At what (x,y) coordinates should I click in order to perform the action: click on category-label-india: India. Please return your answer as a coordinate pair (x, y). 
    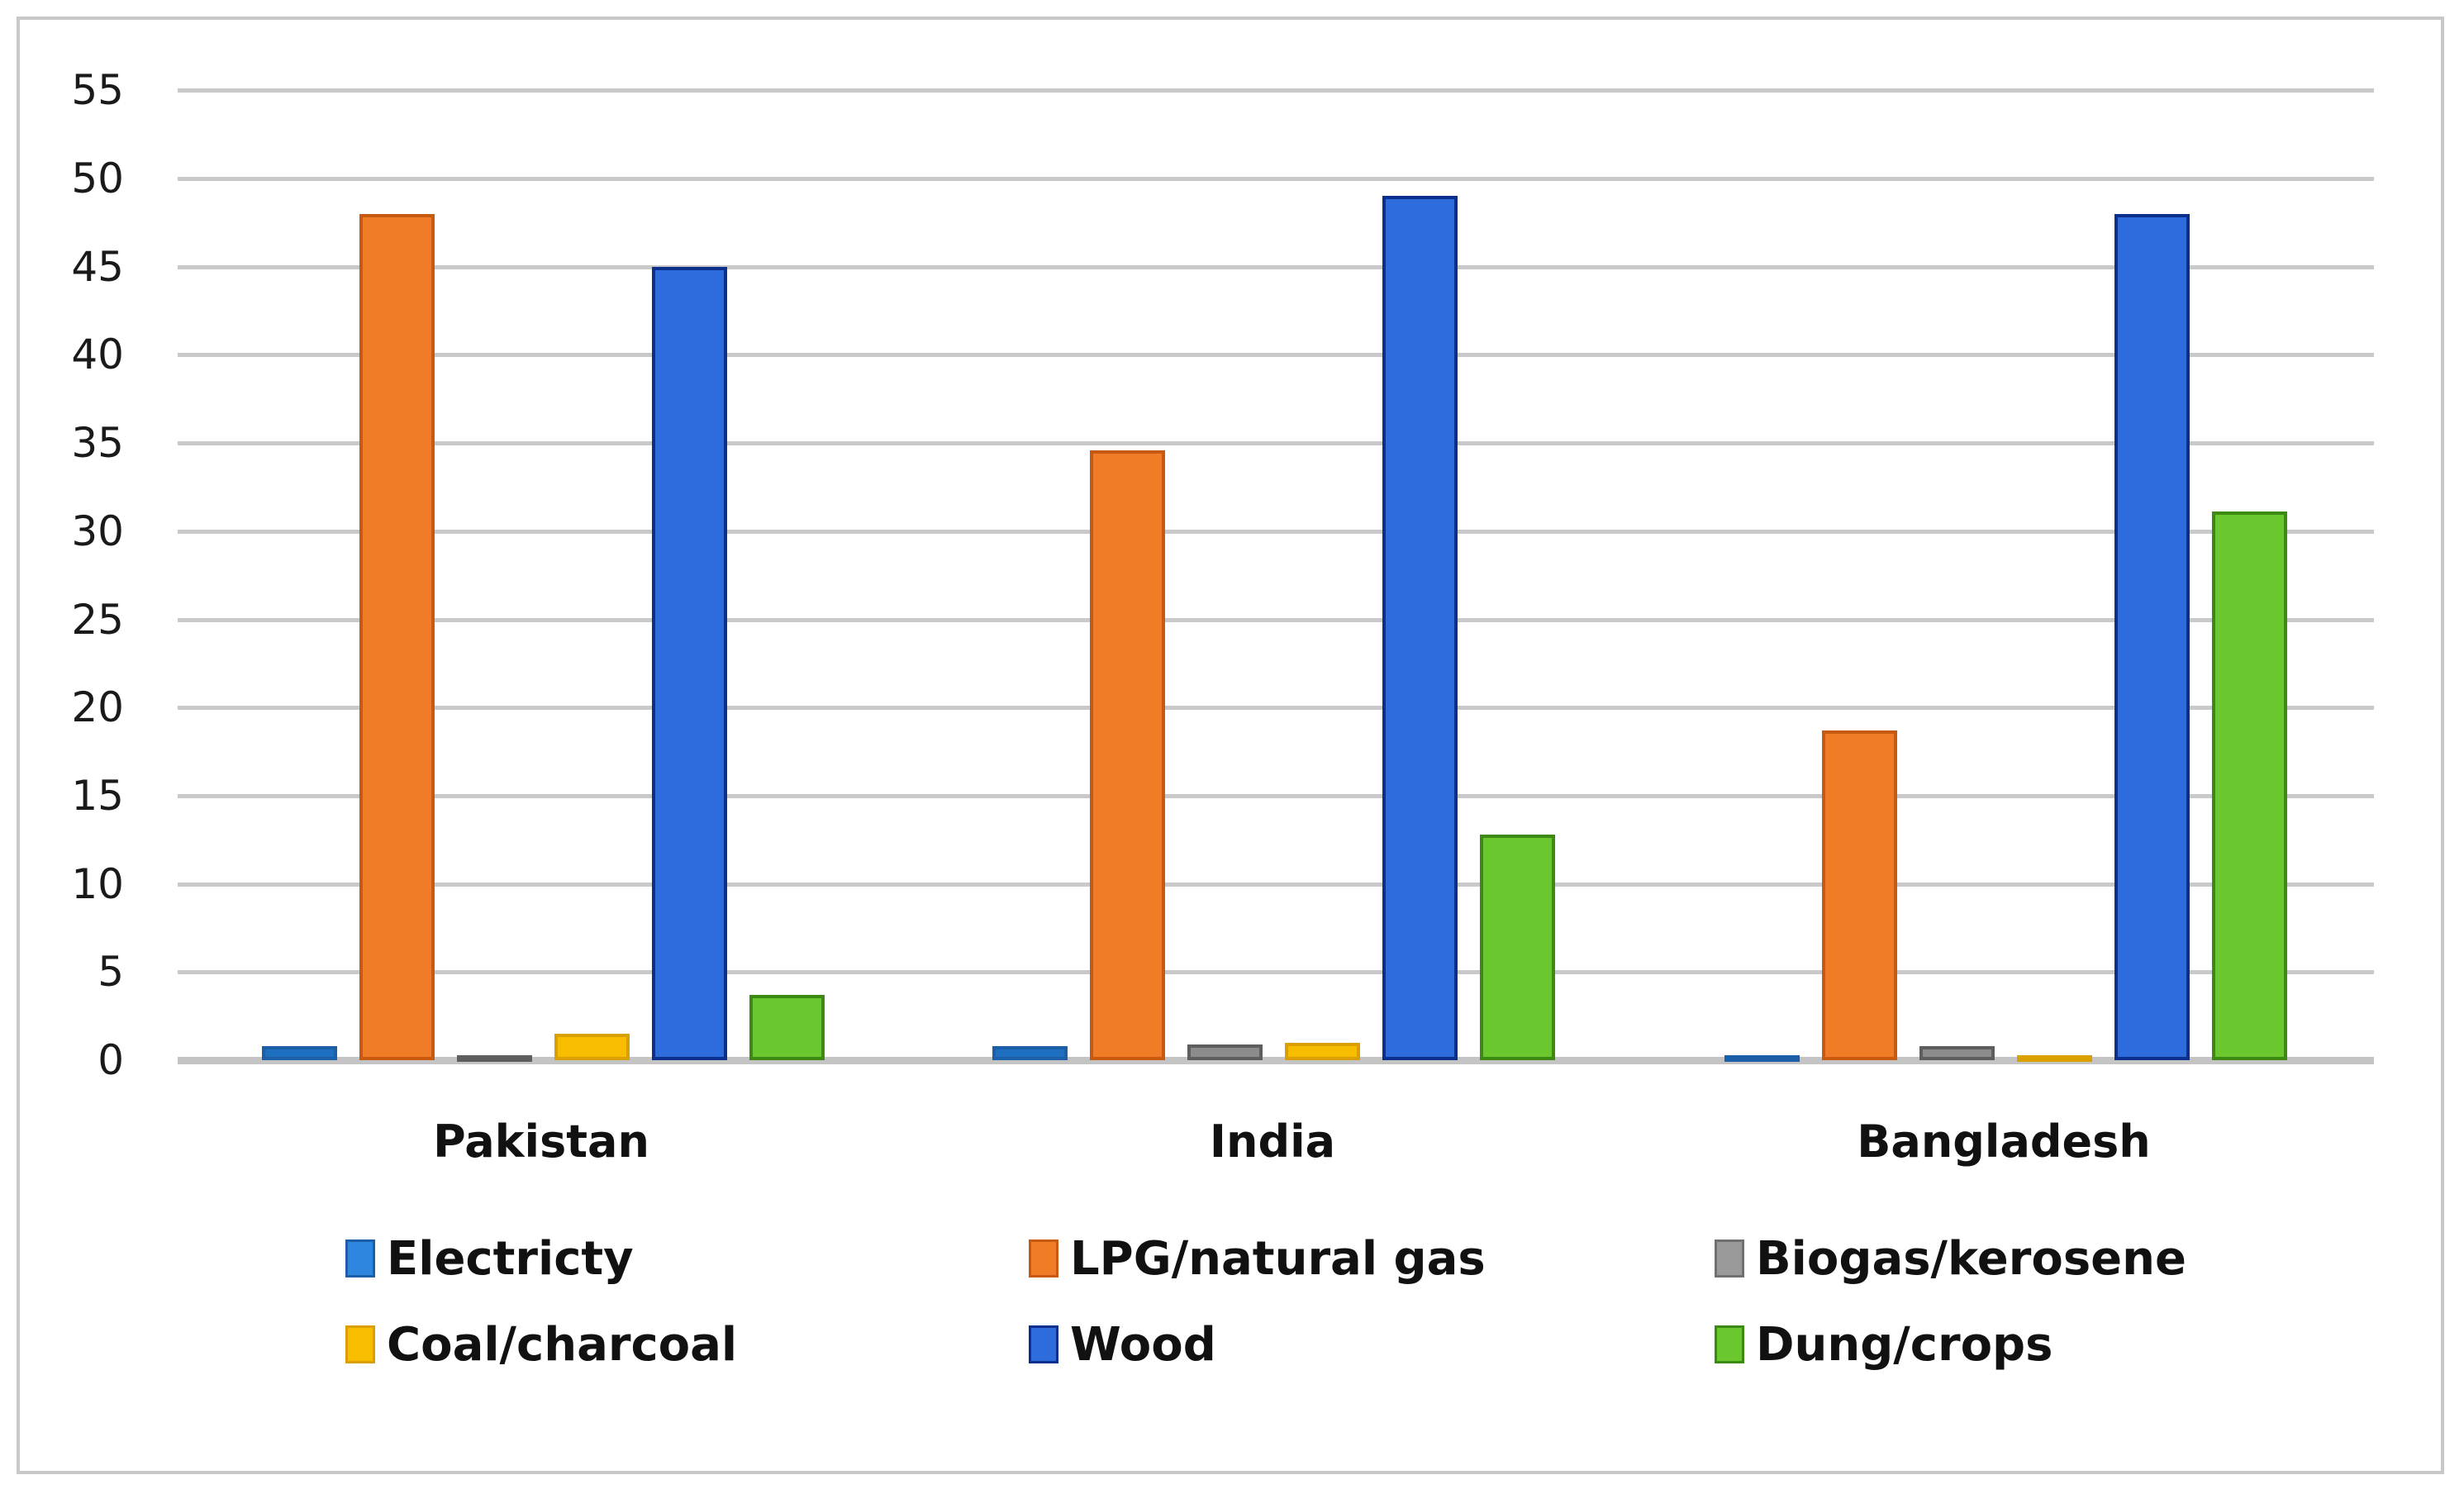
    Looking at the image, I should click on (1272, 1142).